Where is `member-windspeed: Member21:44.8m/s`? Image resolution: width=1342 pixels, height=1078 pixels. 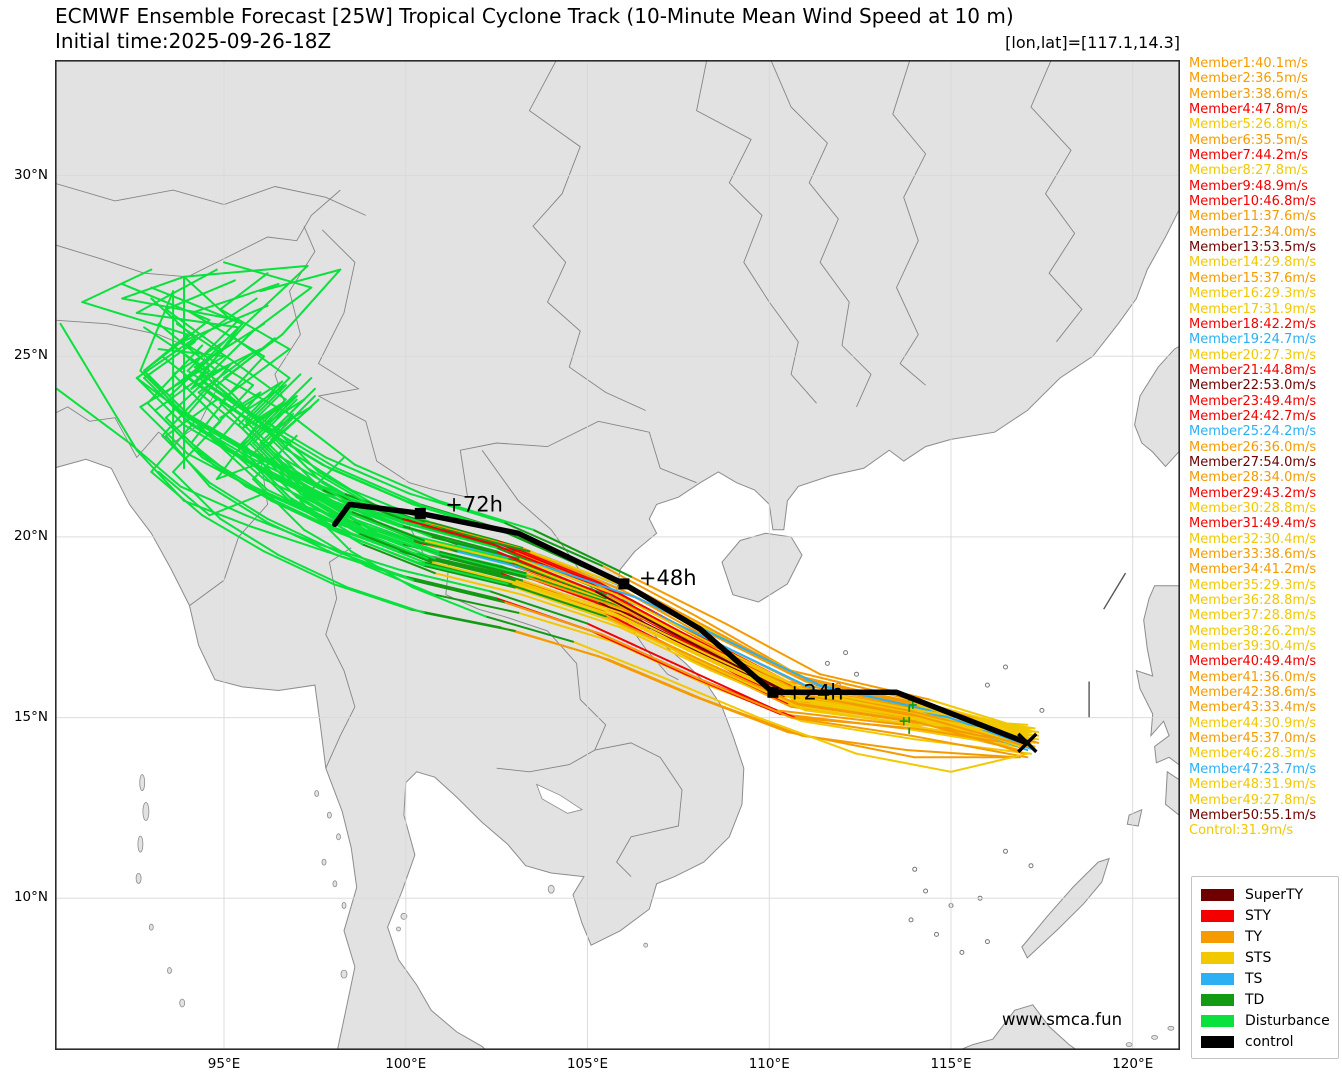 member-windspeed: Member21:44.8m/s is located at coordinates (1253, 370).